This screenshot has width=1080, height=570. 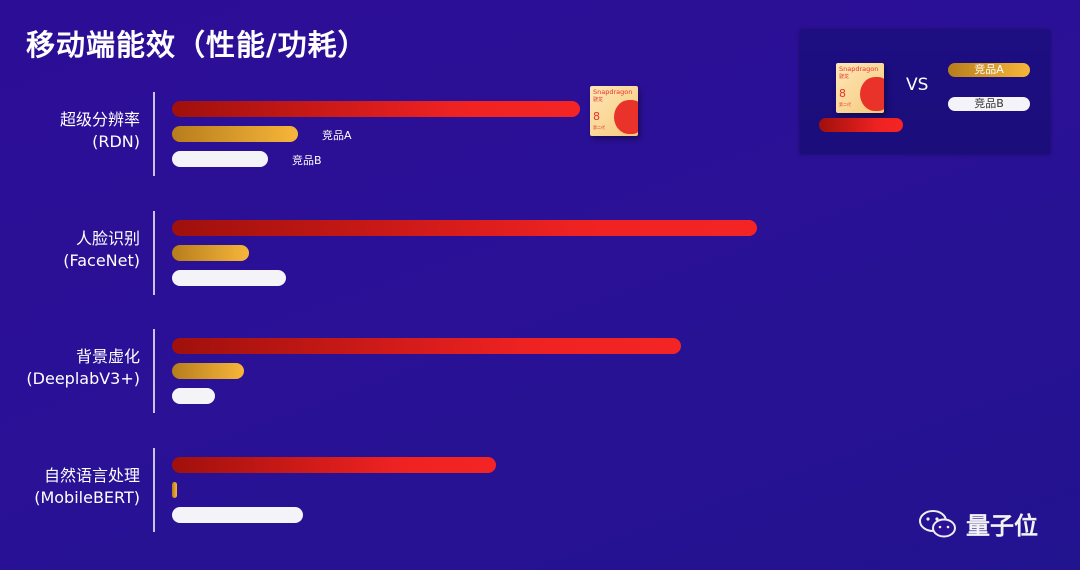 I want to click on watermark: 量子位, so click(x=978, y=523).